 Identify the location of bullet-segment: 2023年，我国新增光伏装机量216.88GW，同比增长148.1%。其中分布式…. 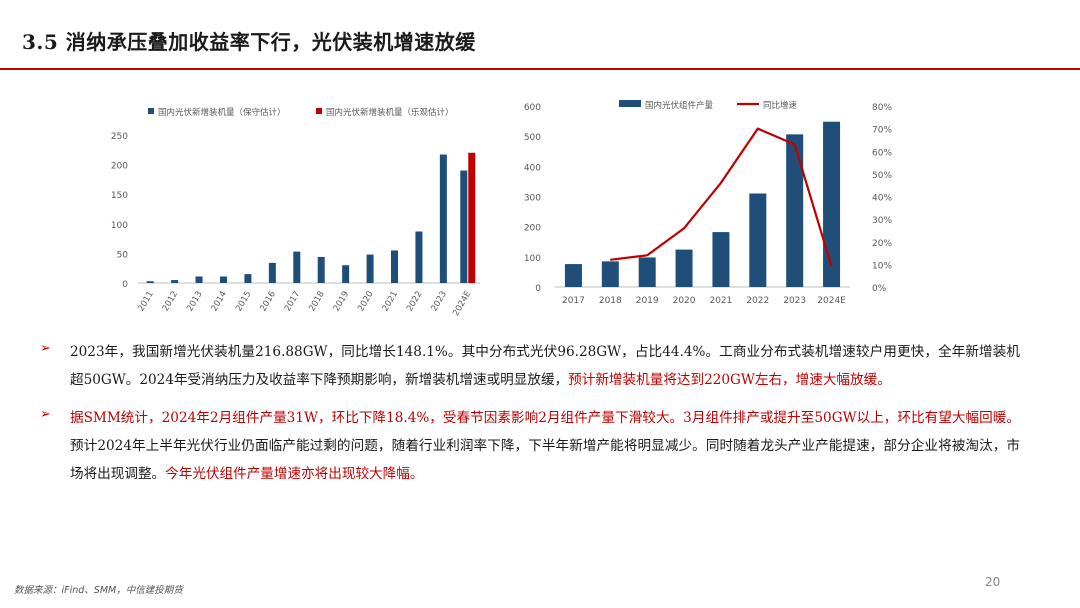
(545, 366).